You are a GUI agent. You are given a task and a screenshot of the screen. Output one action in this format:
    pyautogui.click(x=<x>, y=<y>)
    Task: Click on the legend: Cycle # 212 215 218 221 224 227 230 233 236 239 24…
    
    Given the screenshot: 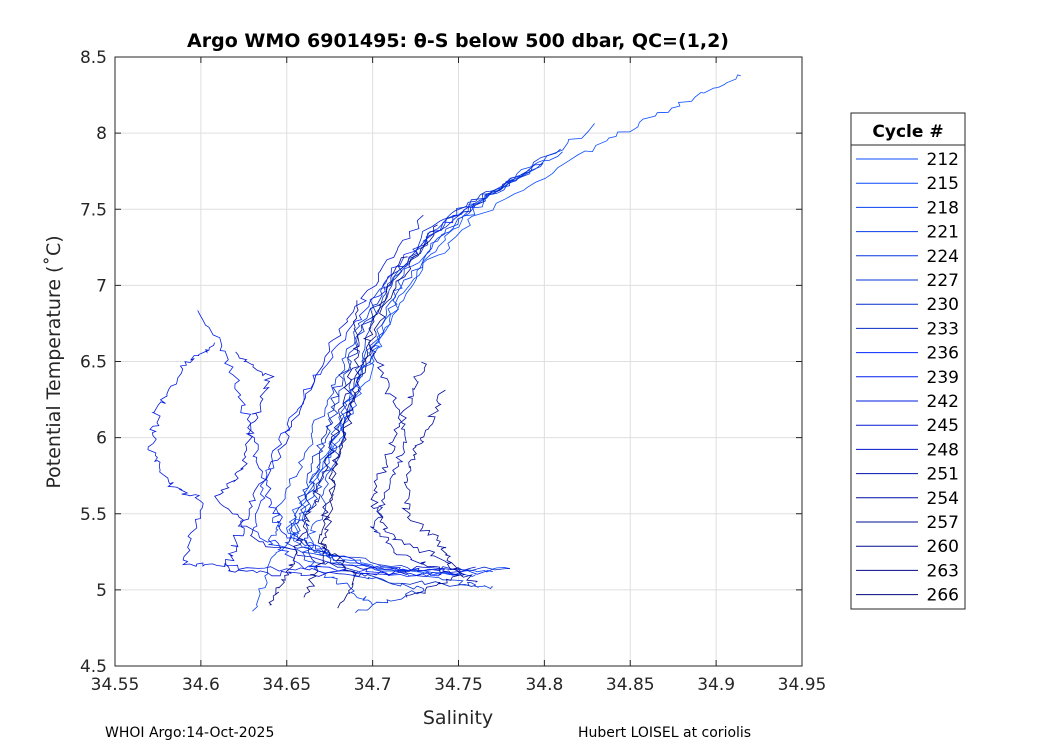 What is the action you would take?
    pyautogui.click(x=908, y=361)
    